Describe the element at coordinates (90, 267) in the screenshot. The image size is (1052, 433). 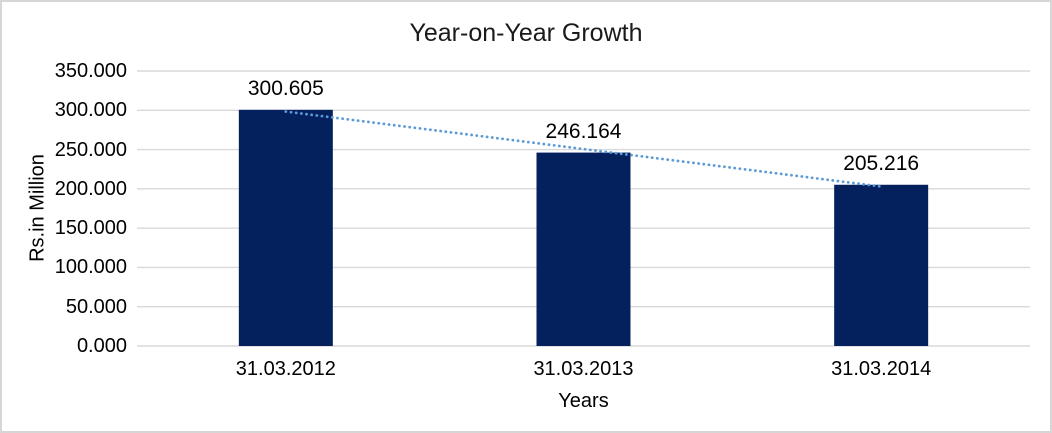
I see `y-tick-label: 100.000` at that location.